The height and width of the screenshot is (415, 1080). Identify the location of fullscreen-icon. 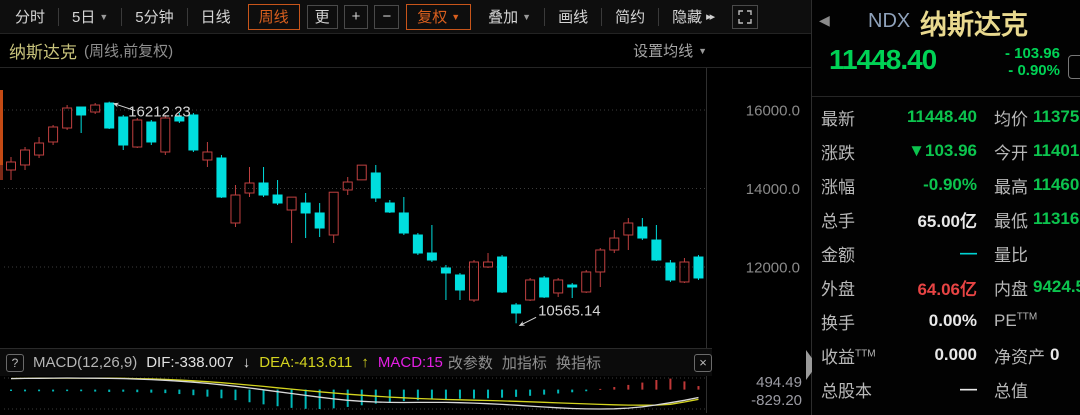
(745, 16).